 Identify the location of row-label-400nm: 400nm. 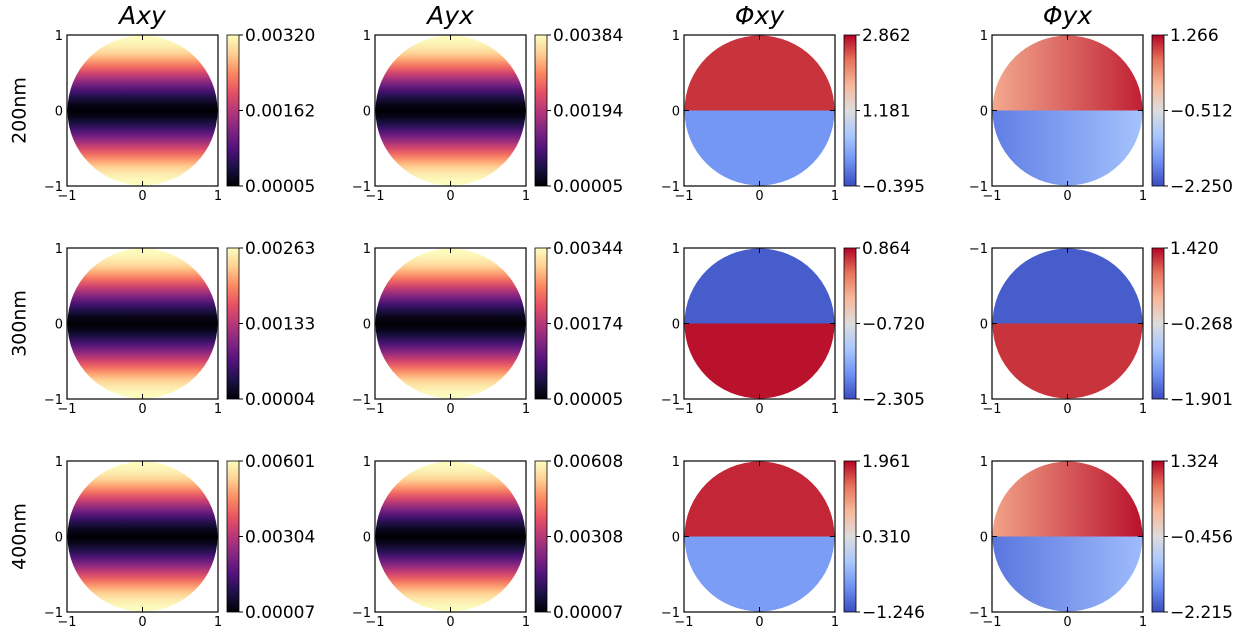
(20, 536).